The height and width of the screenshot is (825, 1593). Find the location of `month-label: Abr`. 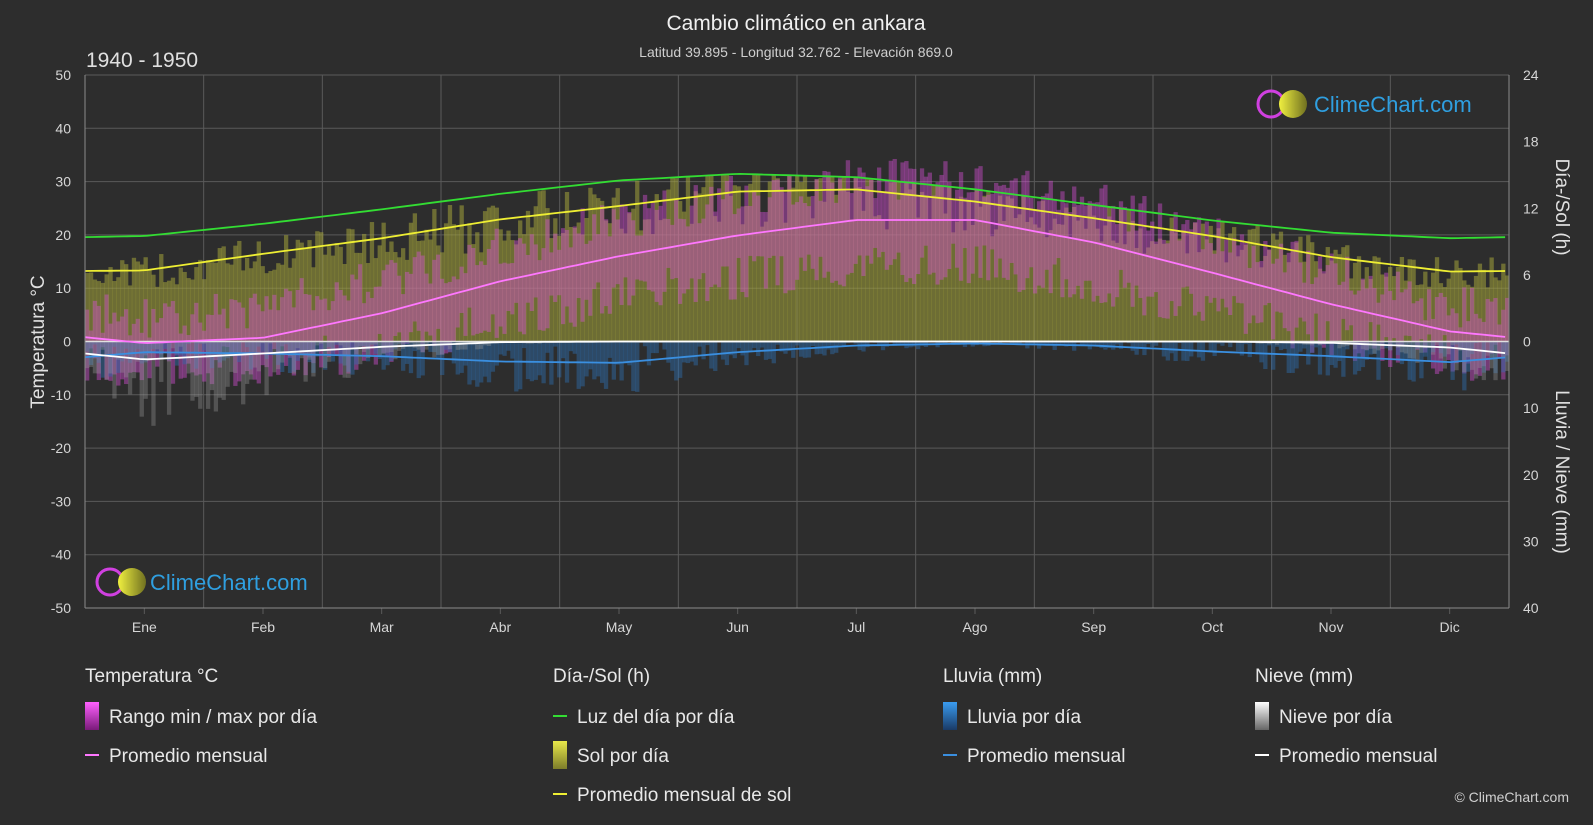

month-label: Abr is located at coordinates (500, 627).